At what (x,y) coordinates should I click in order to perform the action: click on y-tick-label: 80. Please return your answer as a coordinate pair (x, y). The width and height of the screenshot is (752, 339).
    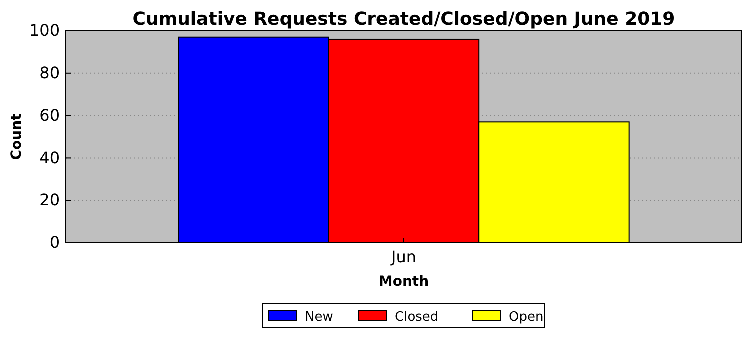
    Looking at the image, I should click on (50, 73).